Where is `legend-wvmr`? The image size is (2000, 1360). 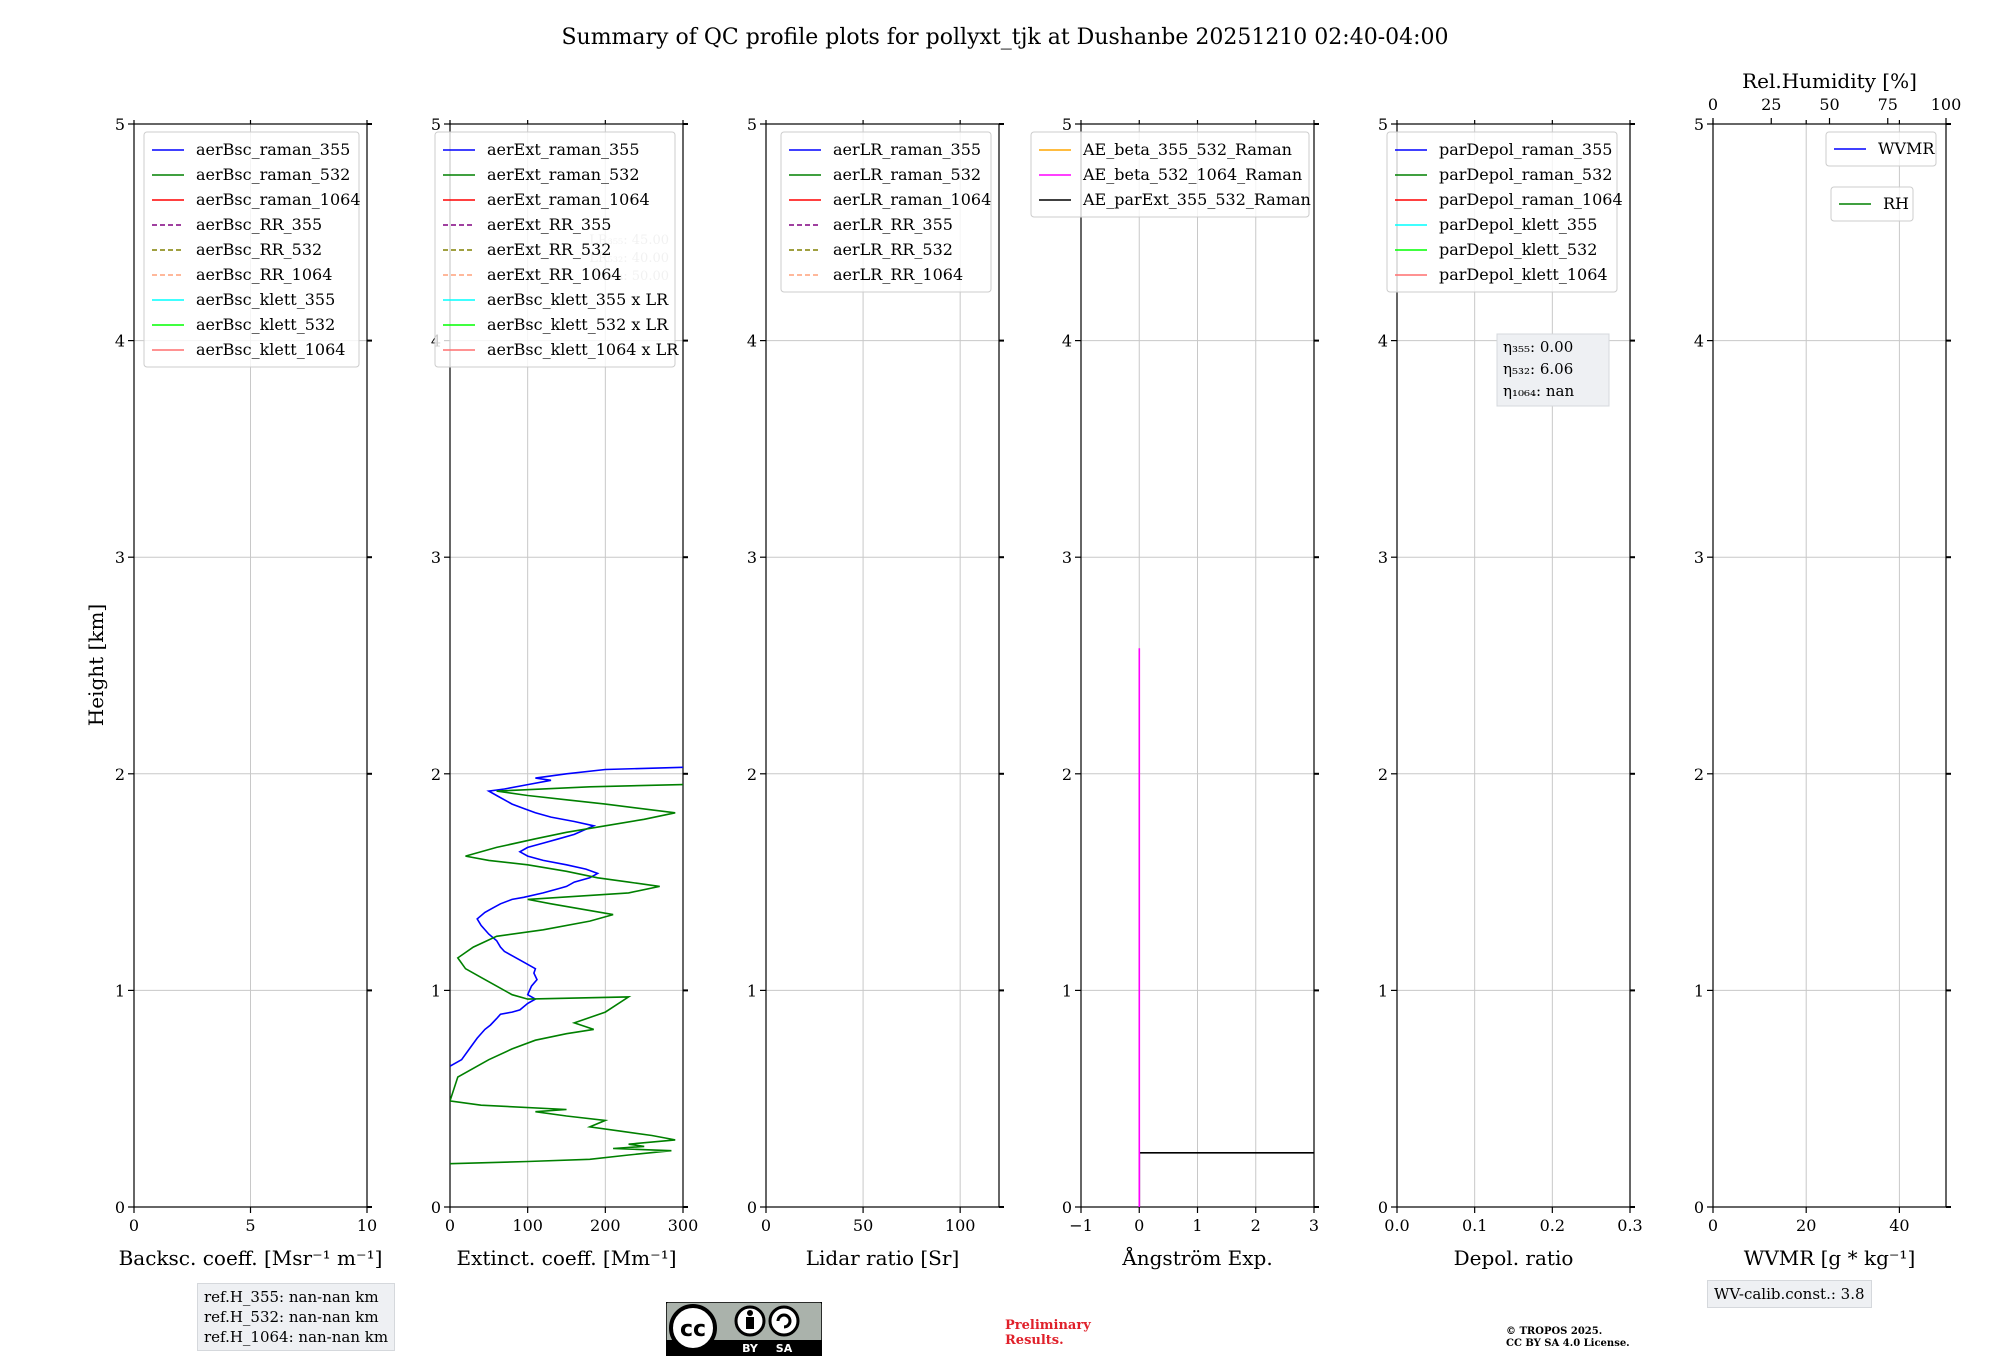
legend-wvmr is located at coordinates (1881, 149).